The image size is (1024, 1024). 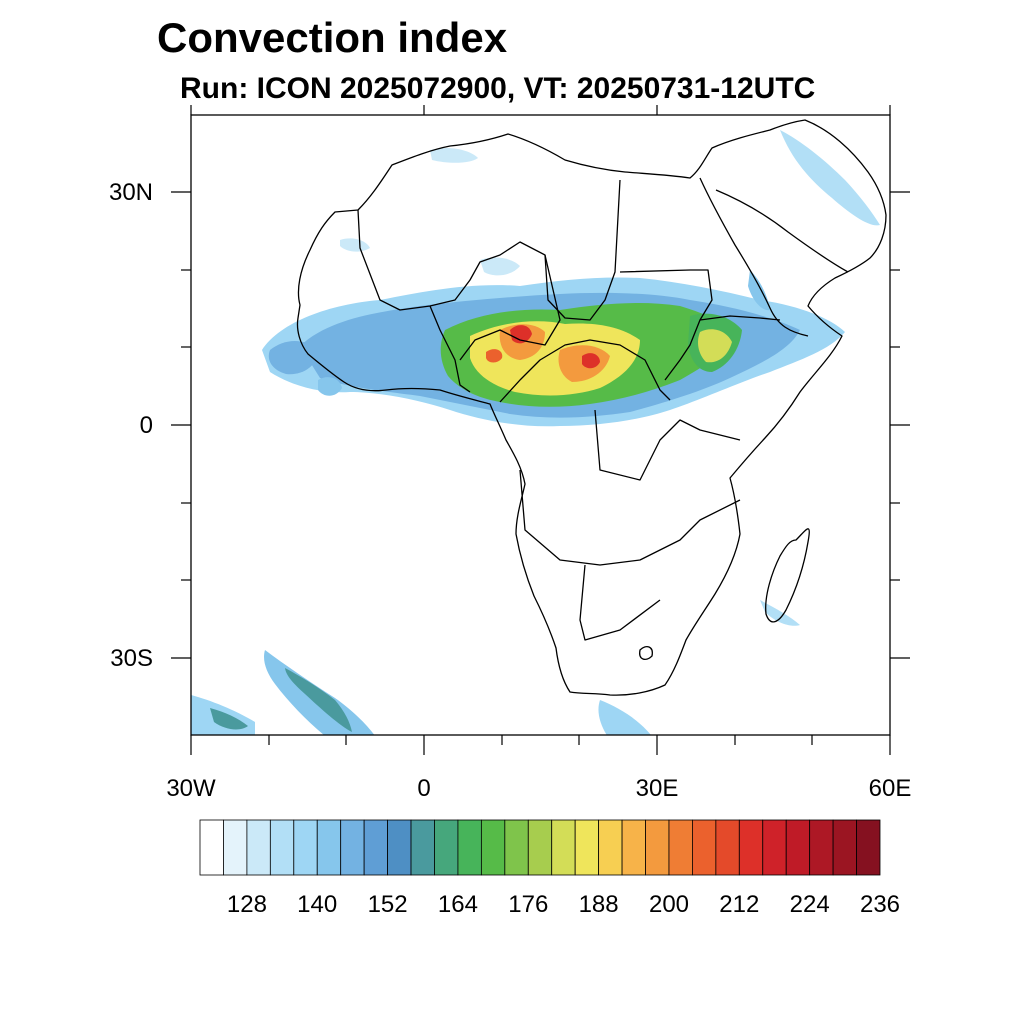 I want to click on colorbar-tick-label: 224, so click(x=810, y=904).